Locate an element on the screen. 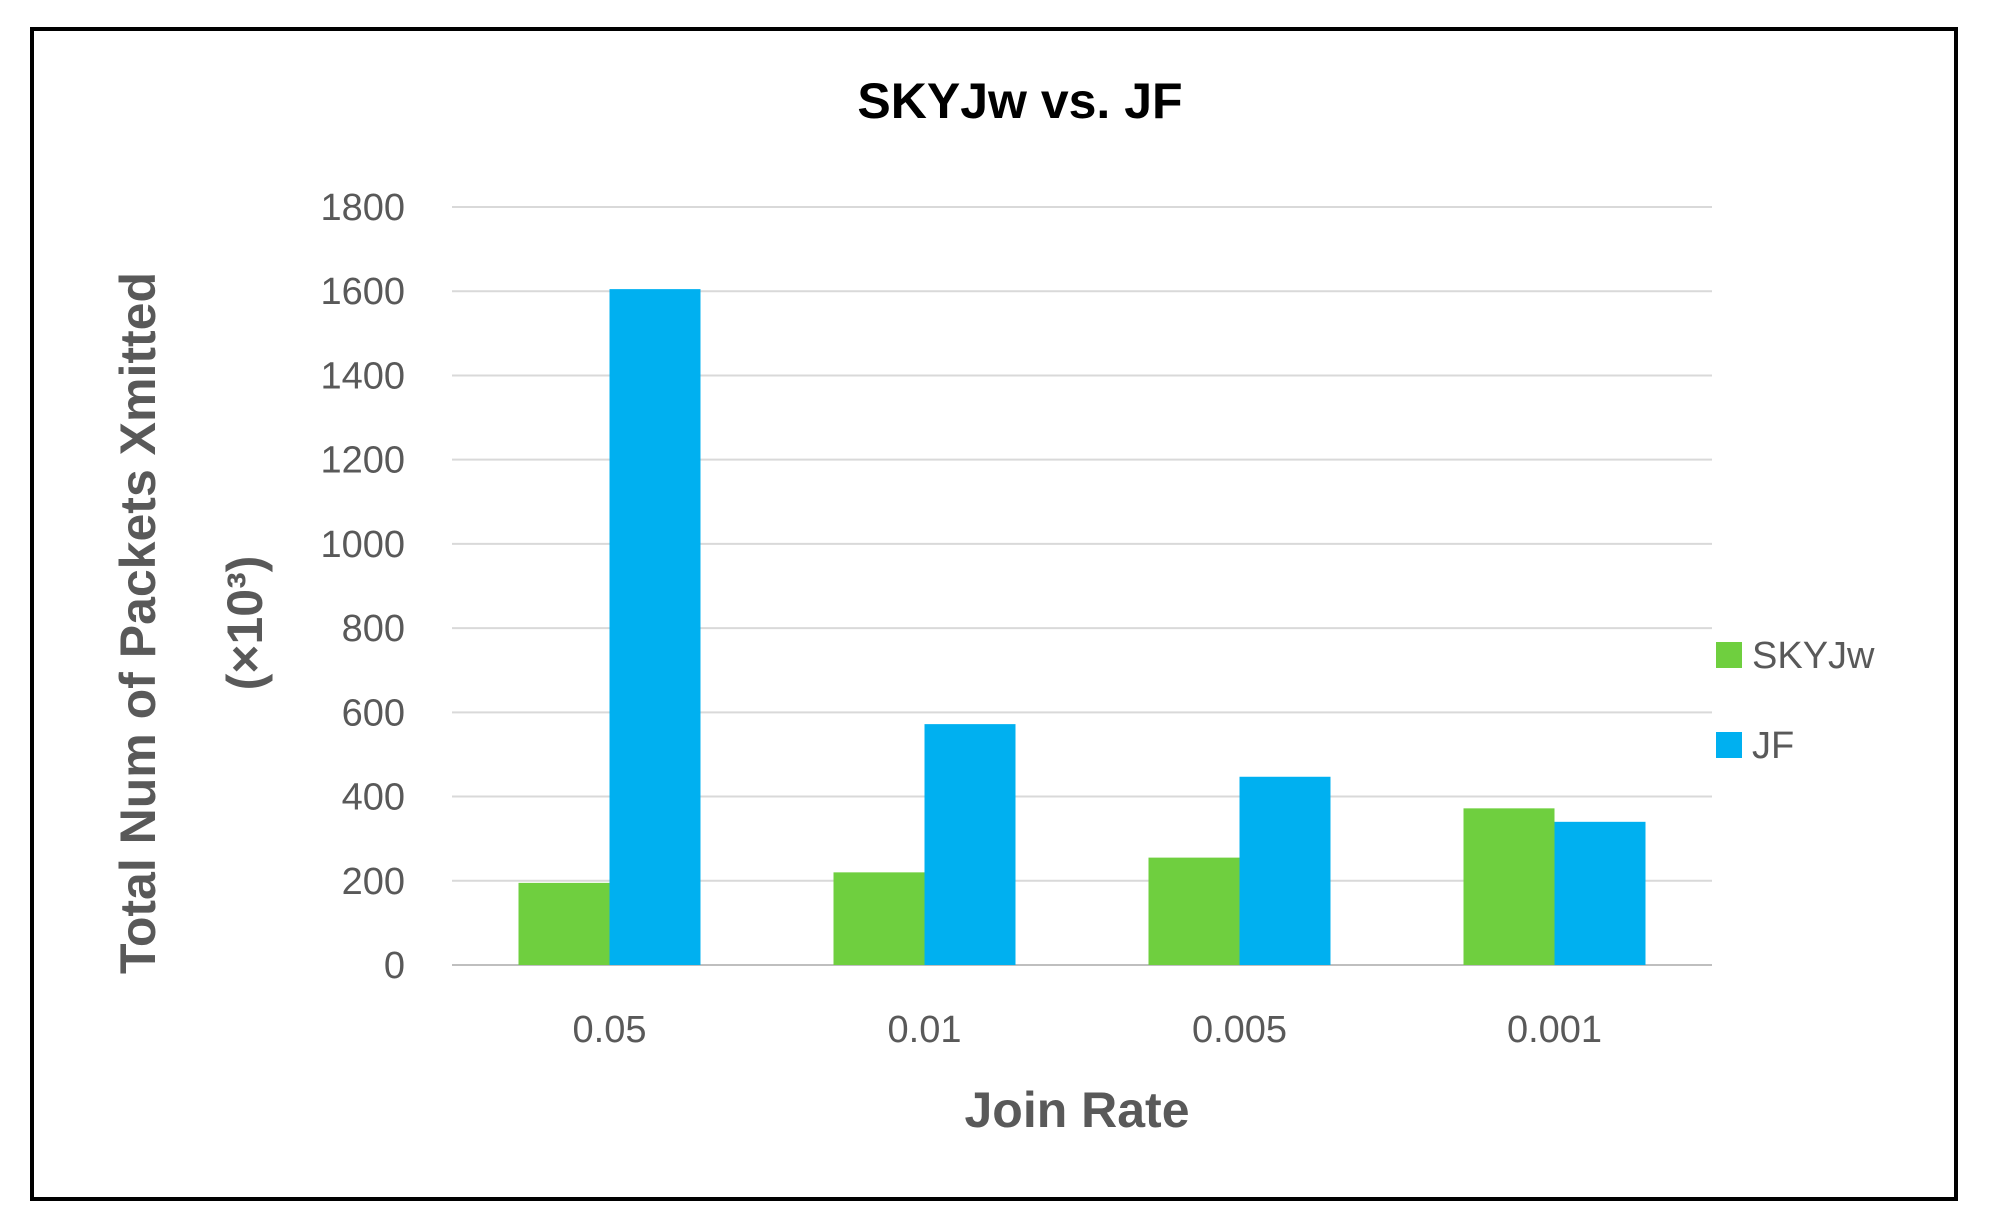  bar-jf-0.01 is located at coordinates (970, 844).